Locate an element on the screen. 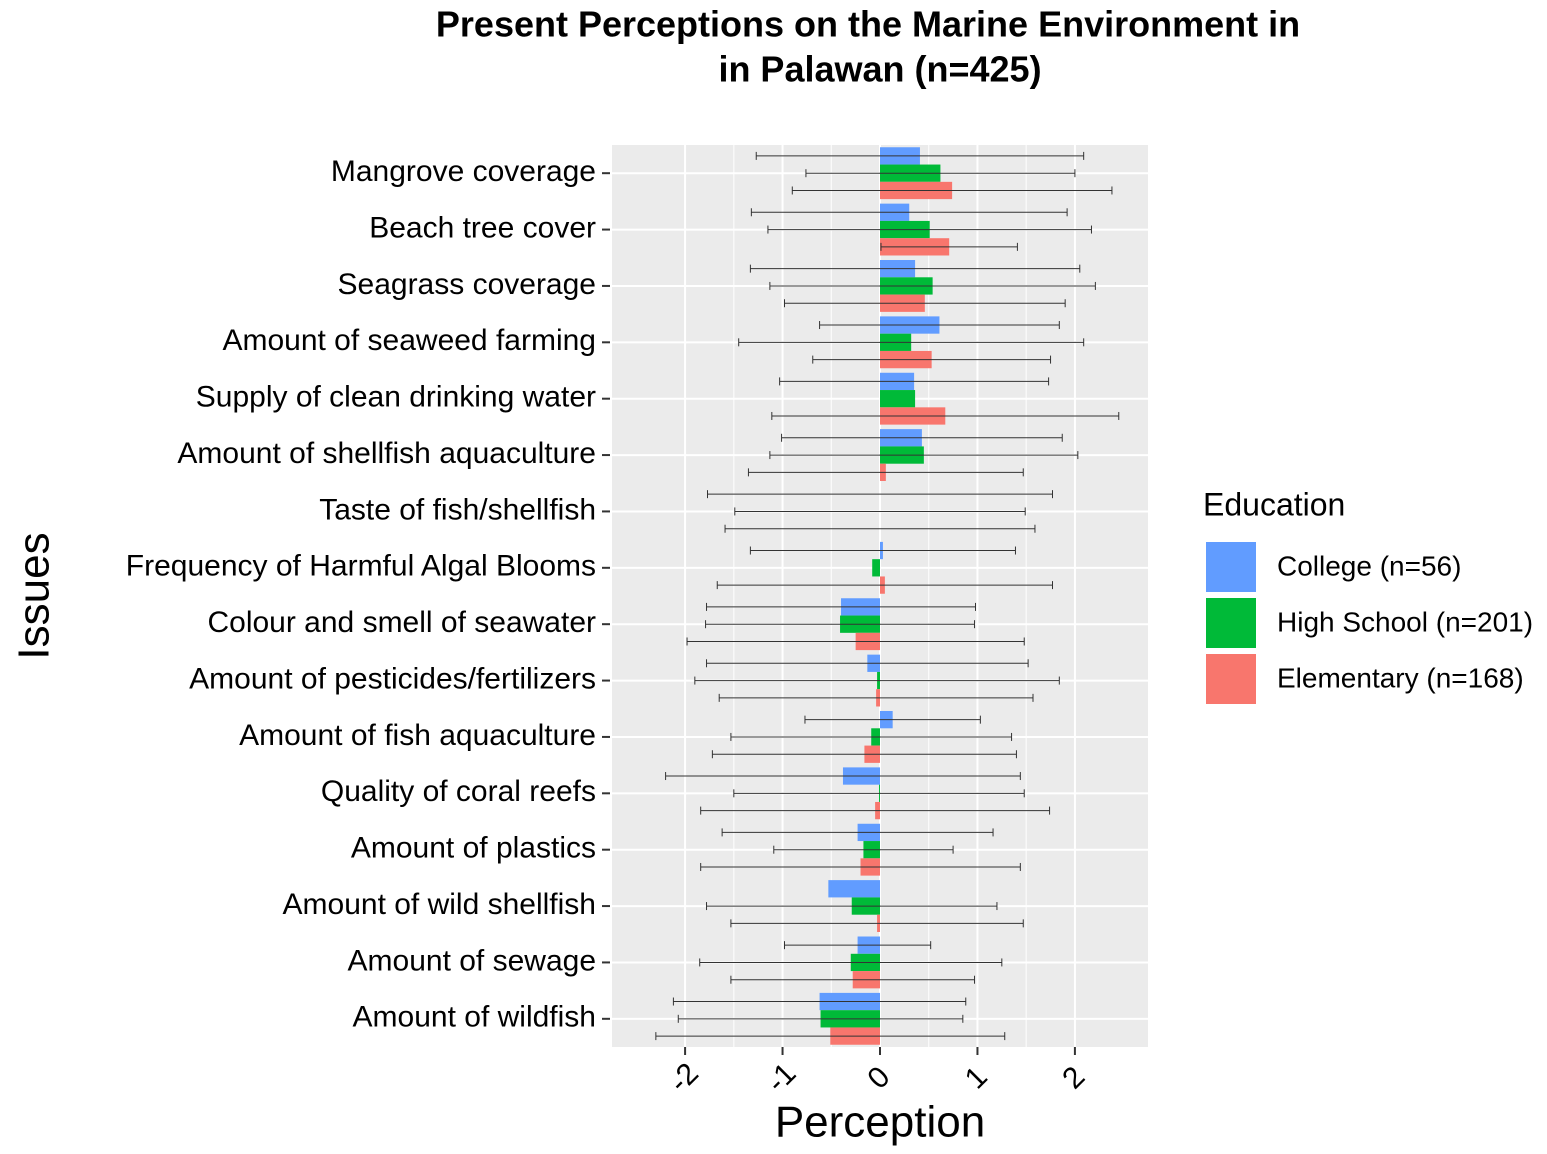 The width and height of the screenshot is (1547, 1154). legend-label: Elementary (n=168) is located at coordinates (1400, 677).